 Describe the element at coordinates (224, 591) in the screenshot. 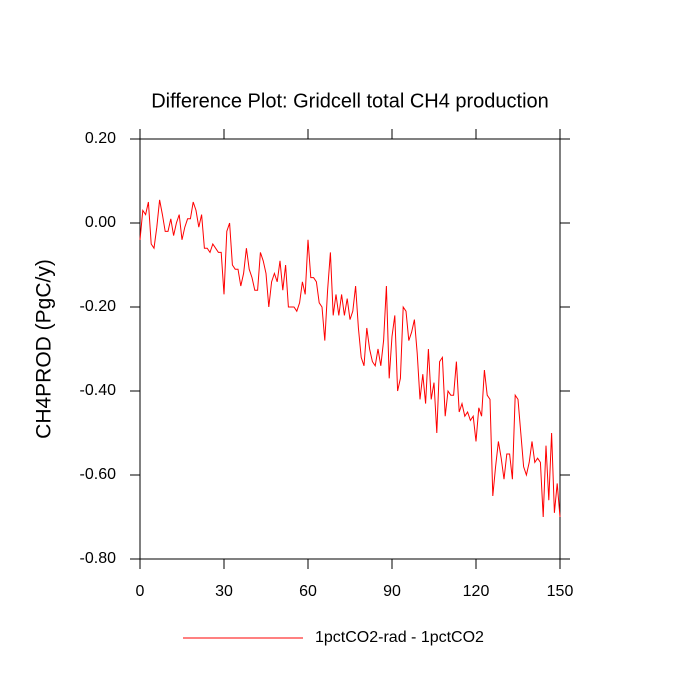

I see `x-tick-label: 30` at that location.